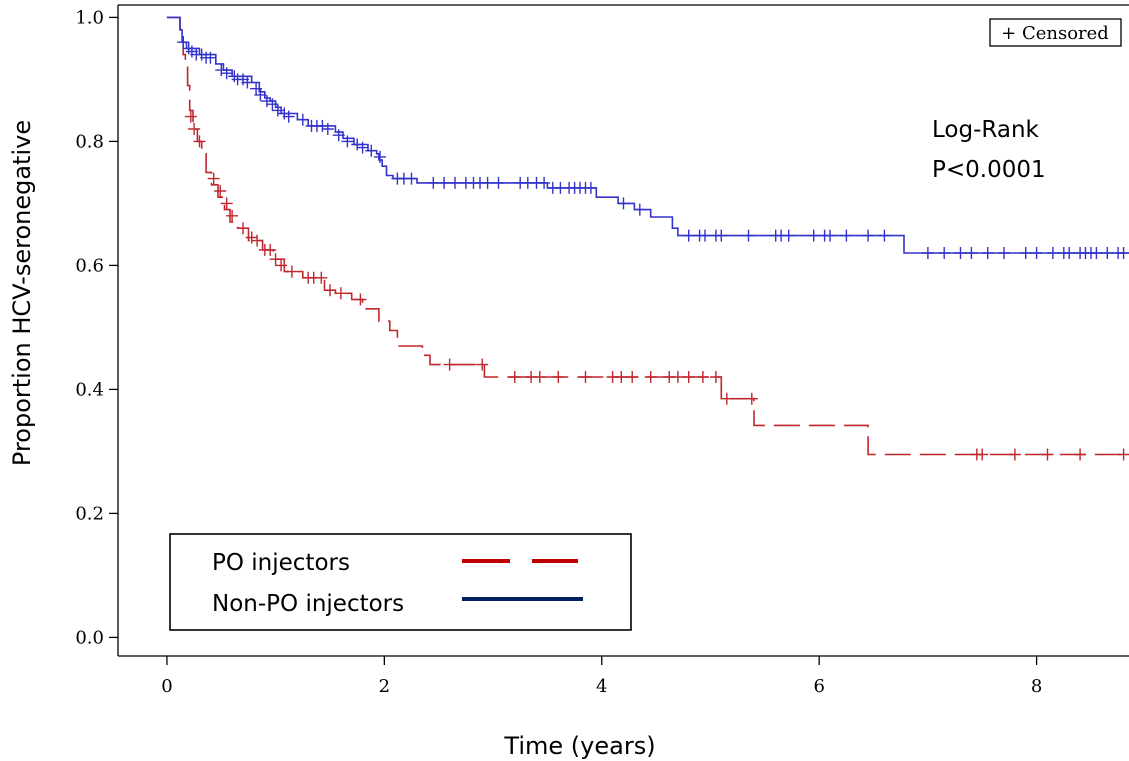 The image size is (1129, 761). I want to click on annotation-line-2: P<0.0001, so click(989, 170).